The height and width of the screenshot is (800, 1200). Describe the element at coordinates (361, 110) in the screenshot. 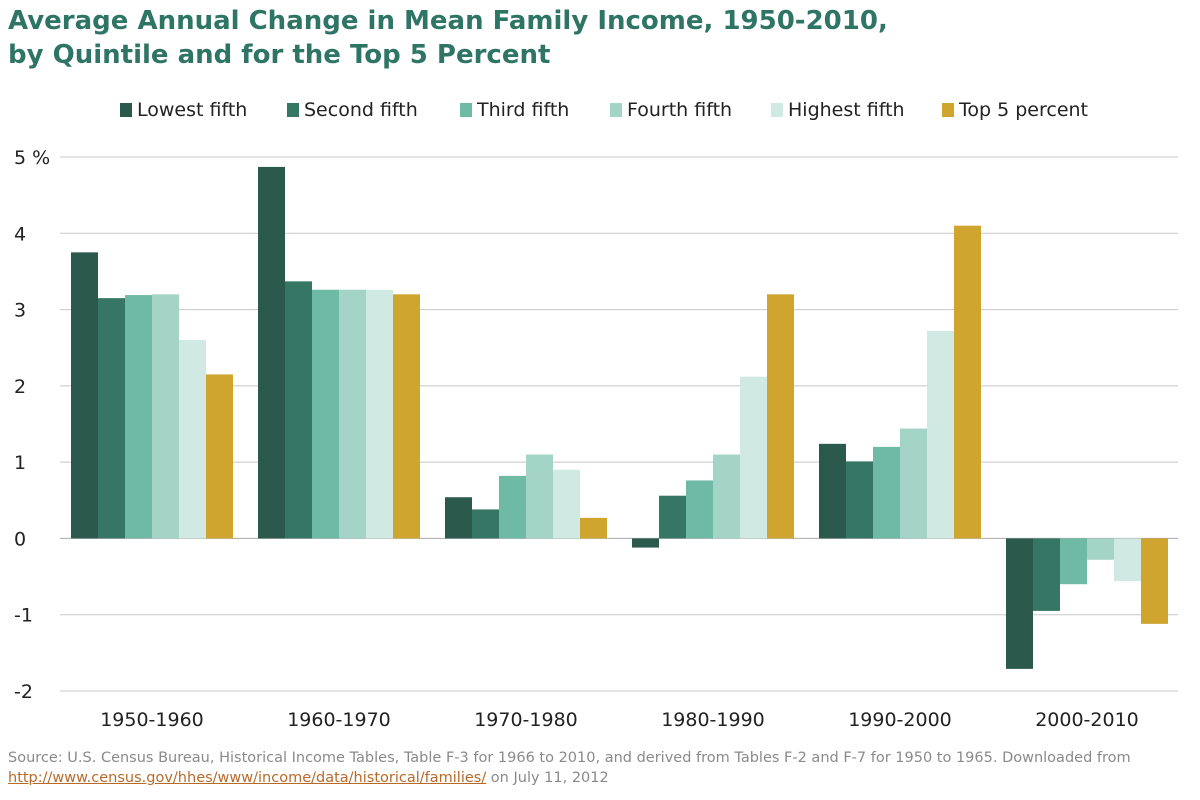

I see `legend-label: Second fifth` at that location.